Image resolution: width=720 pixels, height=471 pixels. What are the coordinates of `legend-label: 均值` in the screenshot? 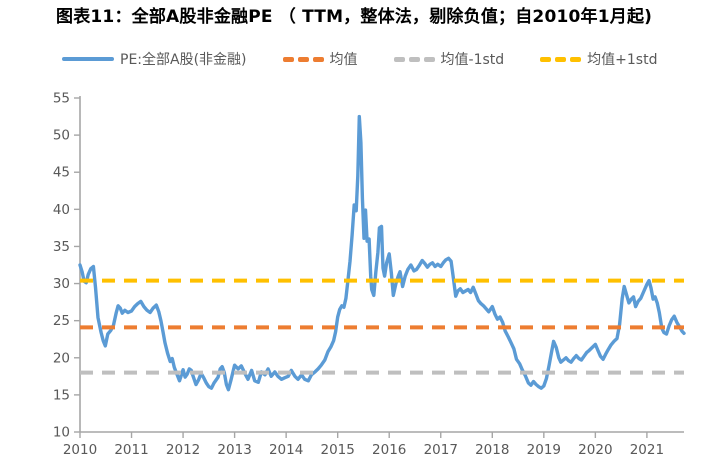 It's located at (343, 60).